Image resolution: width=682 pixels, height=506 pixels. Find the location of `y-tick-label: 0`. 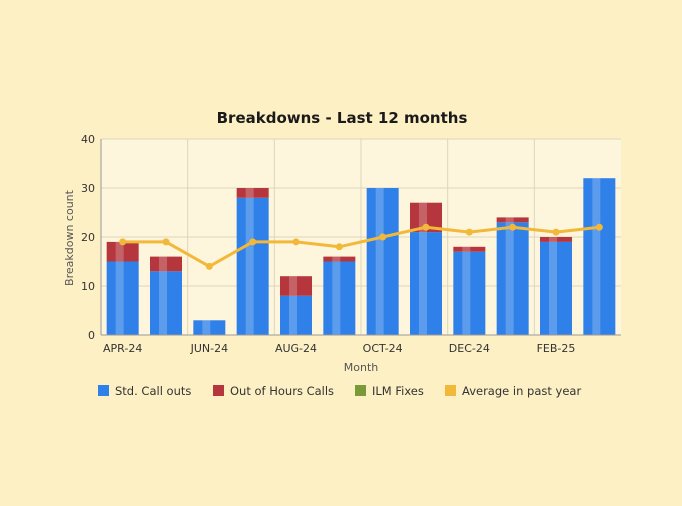

y-tick-label: 0 is located at coordinates (91, 335).